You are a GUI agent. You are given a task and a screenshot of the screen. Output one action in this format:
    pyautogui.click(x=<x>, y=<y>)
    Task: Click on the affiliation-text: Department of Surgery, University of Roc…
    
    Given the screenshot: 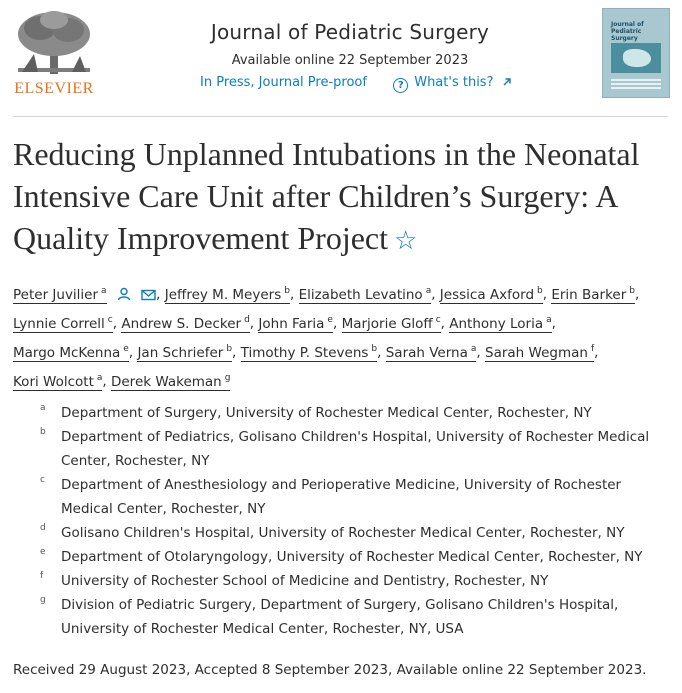 What is the action you would take?
    pyautogui.click(x=326, y=413)
    